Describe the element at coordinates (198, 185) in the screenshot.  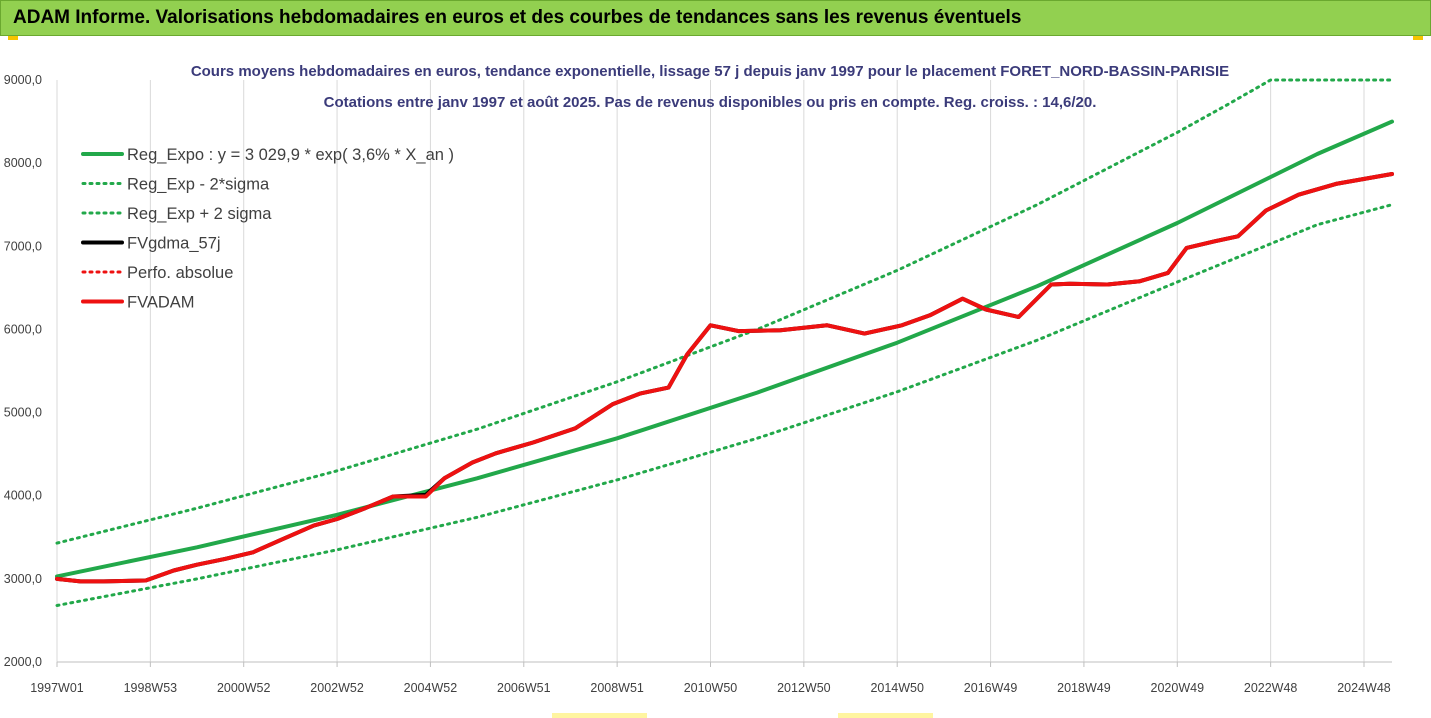
I see `legend-label: Reg_Exp - 2*sigma` at that location.